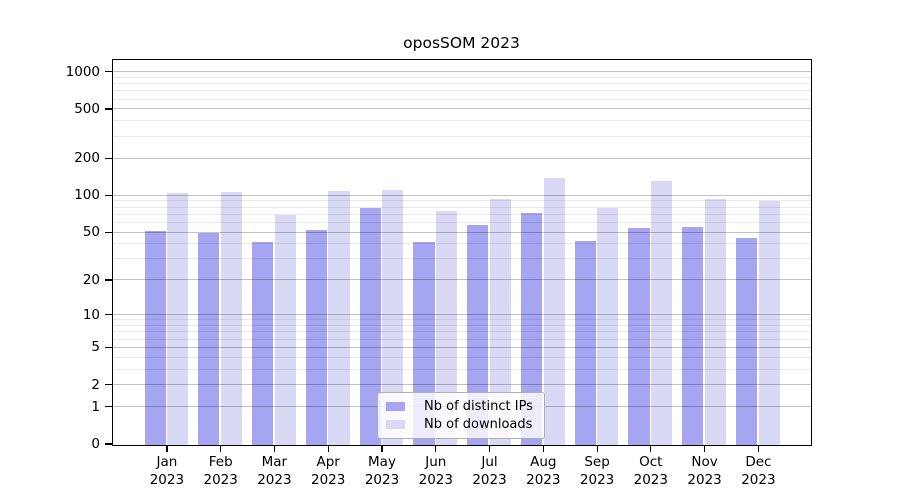 Image resolution: width=900 pixels, height=500 pixels. What do you see at coordinates (167, 448) in the screenshot?
I see `x-tick-jan` at bounding box center [167, 448].